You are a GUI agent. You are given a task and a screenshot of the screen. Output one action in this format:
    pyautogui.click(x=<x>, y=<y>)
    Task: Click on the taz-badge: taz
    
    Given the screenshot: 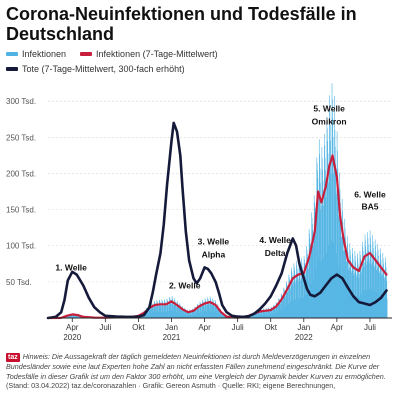 What is the action you would take?
    pyautogui.click(x=13, y=358)
    